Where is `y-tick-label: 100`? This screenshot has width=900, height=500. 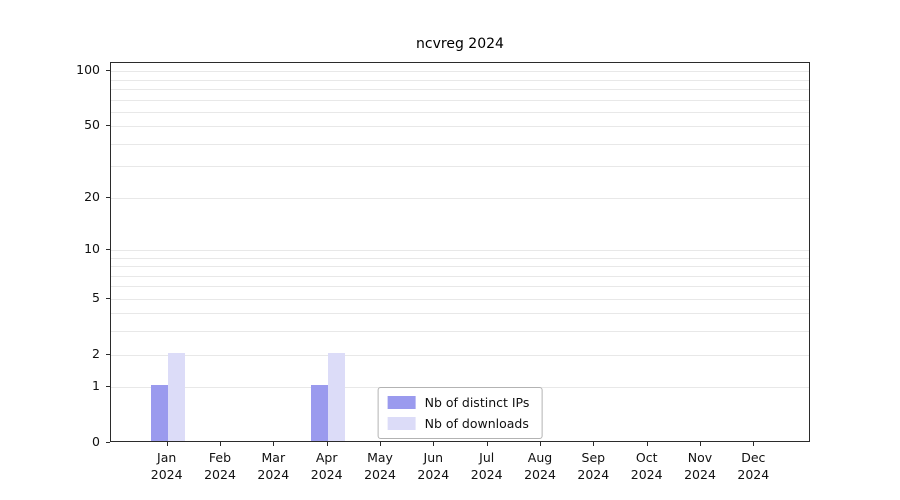 y-tick-label: 100 is located at coordinates (88, 70).